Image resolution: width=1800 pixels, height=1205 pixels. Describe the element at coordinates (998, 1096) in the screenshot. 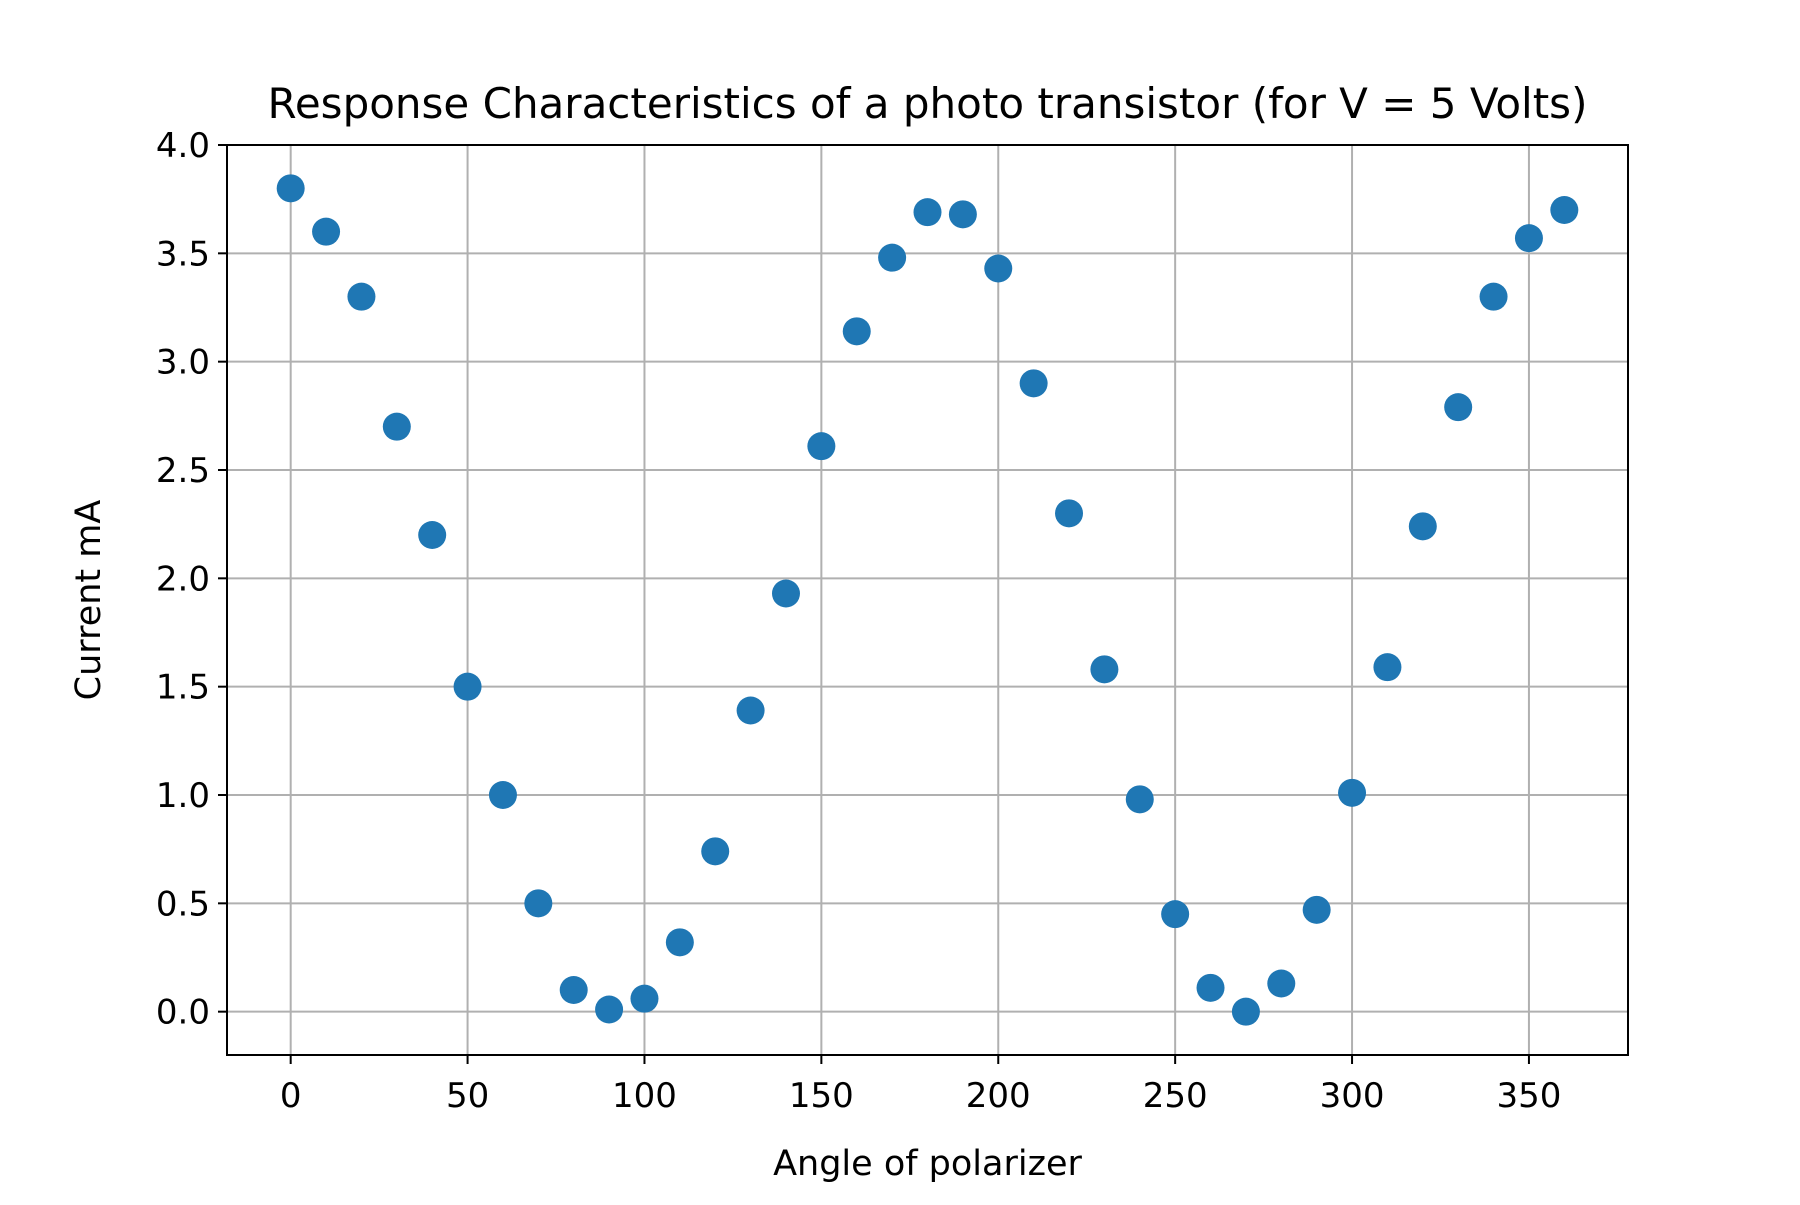

I see `x-tick-label: 200` at that location.